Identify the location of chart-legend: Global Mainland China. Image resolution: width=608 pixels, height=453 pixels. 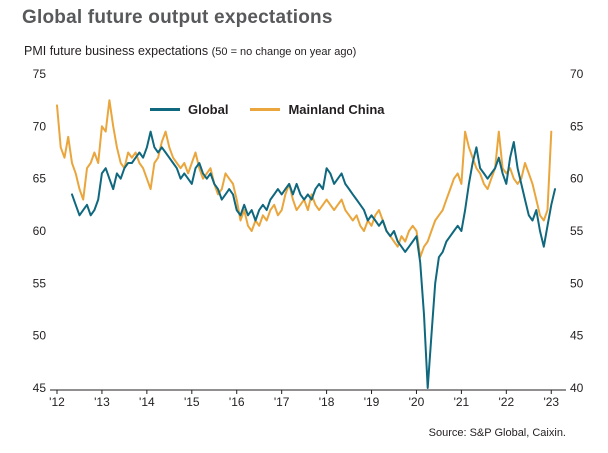
(278, 109).